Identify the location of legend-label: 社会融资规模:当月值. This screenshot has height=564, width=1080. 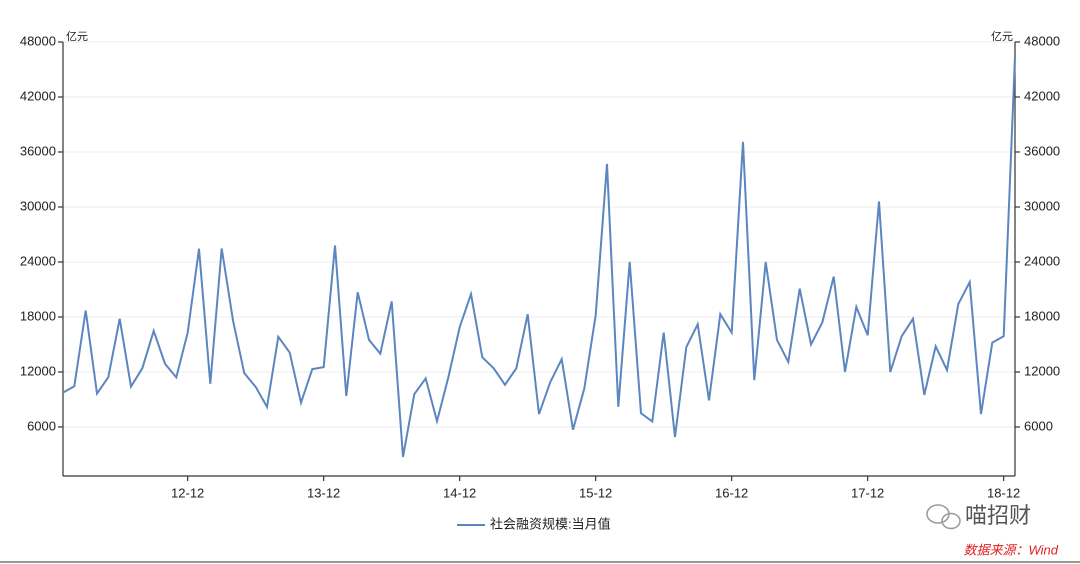
(550, 523).